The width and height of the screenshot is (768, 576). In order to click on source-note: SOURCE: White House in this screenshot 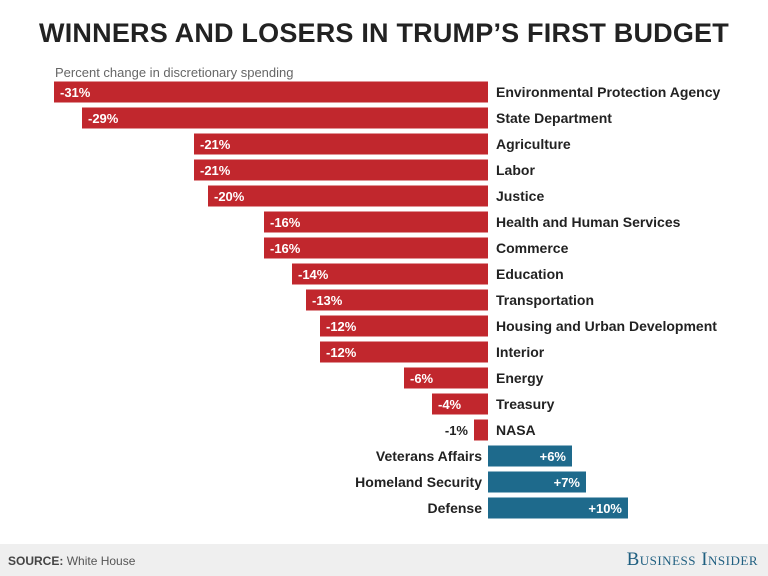, I will do `click(71, 561)`.